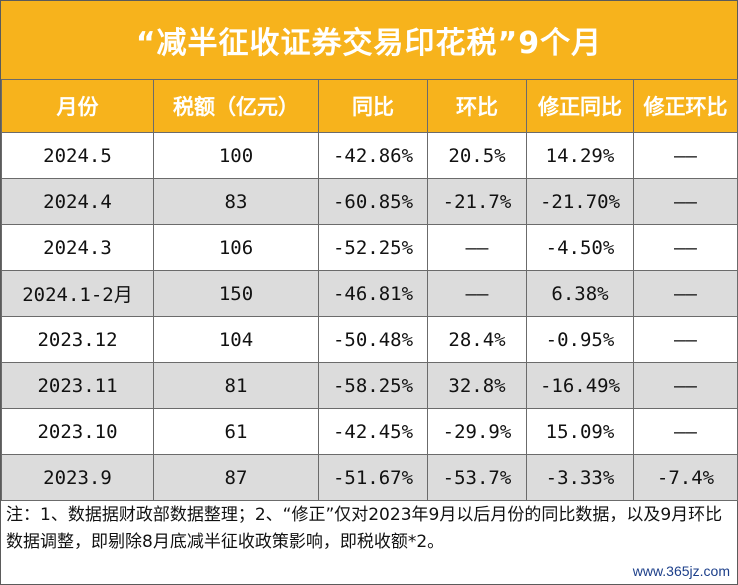 The height and width of the screenshot is (585, 738). Describe the element at coordinates (685, 477) in the screenshot. I see `cell-adjusted-mom: -7.4%` at that location.